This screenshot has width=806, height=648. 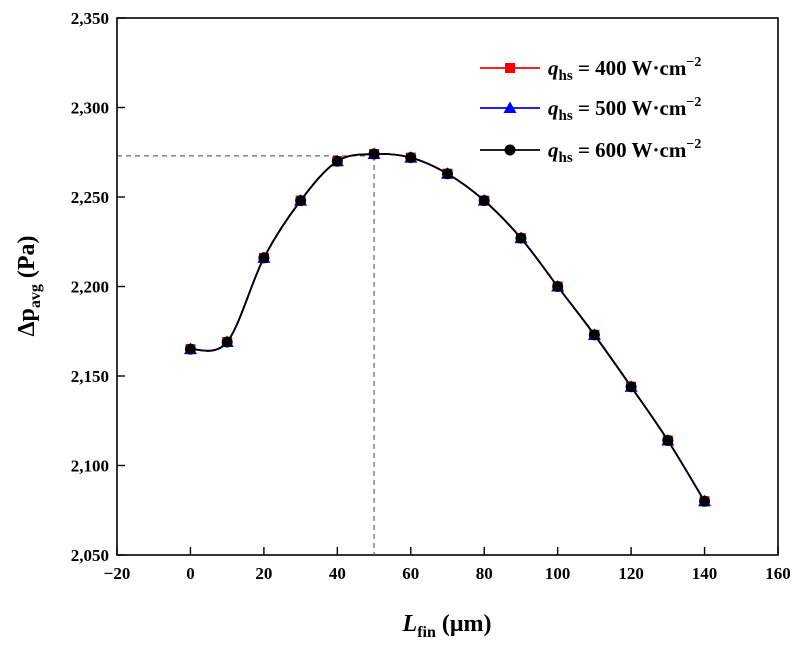 I want to click on x-tick-label: 140, so click(x=705, y=573).